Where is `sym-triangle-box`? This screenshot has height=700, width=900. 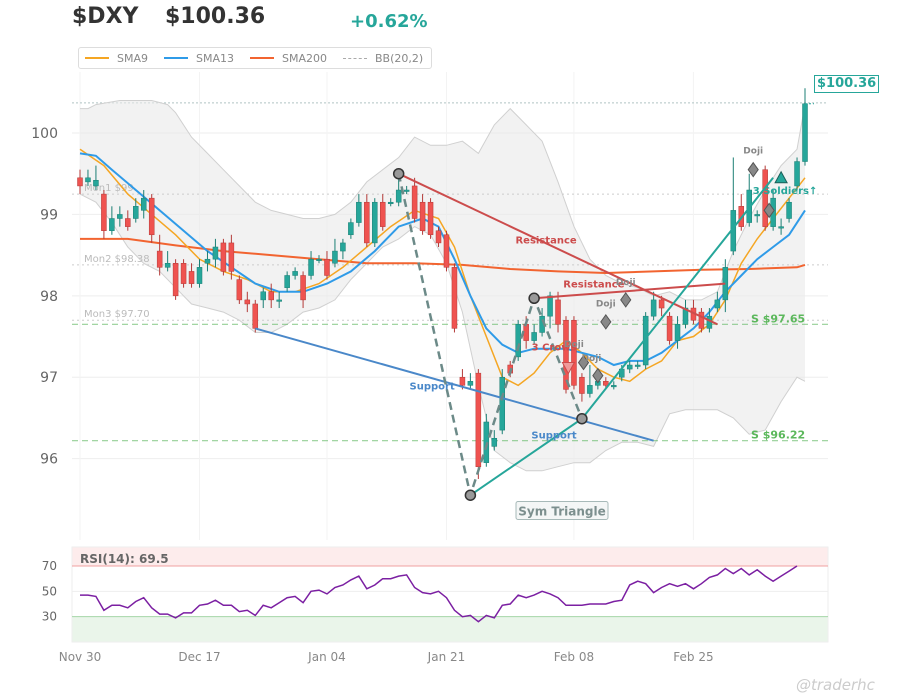
sym-triangle-box is located at coordinates (562, 511).